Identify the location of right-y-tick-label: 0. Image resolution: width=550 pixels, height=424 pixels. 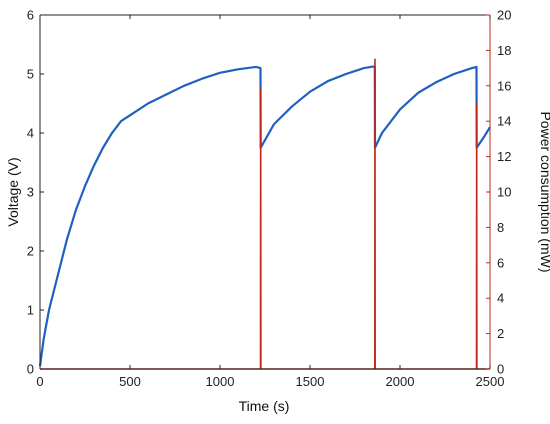
(500, 369).